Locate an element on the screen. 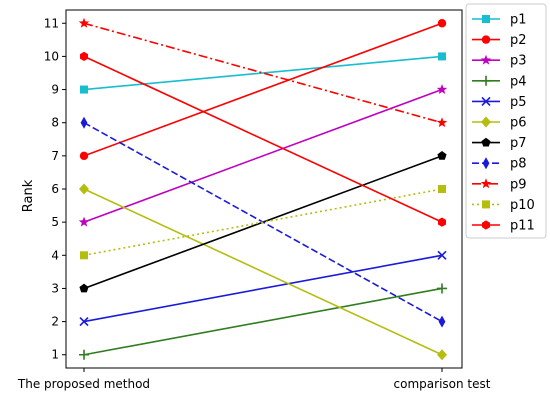 The height and width of the screenshot is (405, 550). x-tick-label: The proposed method is located at coordinates (83, 384).